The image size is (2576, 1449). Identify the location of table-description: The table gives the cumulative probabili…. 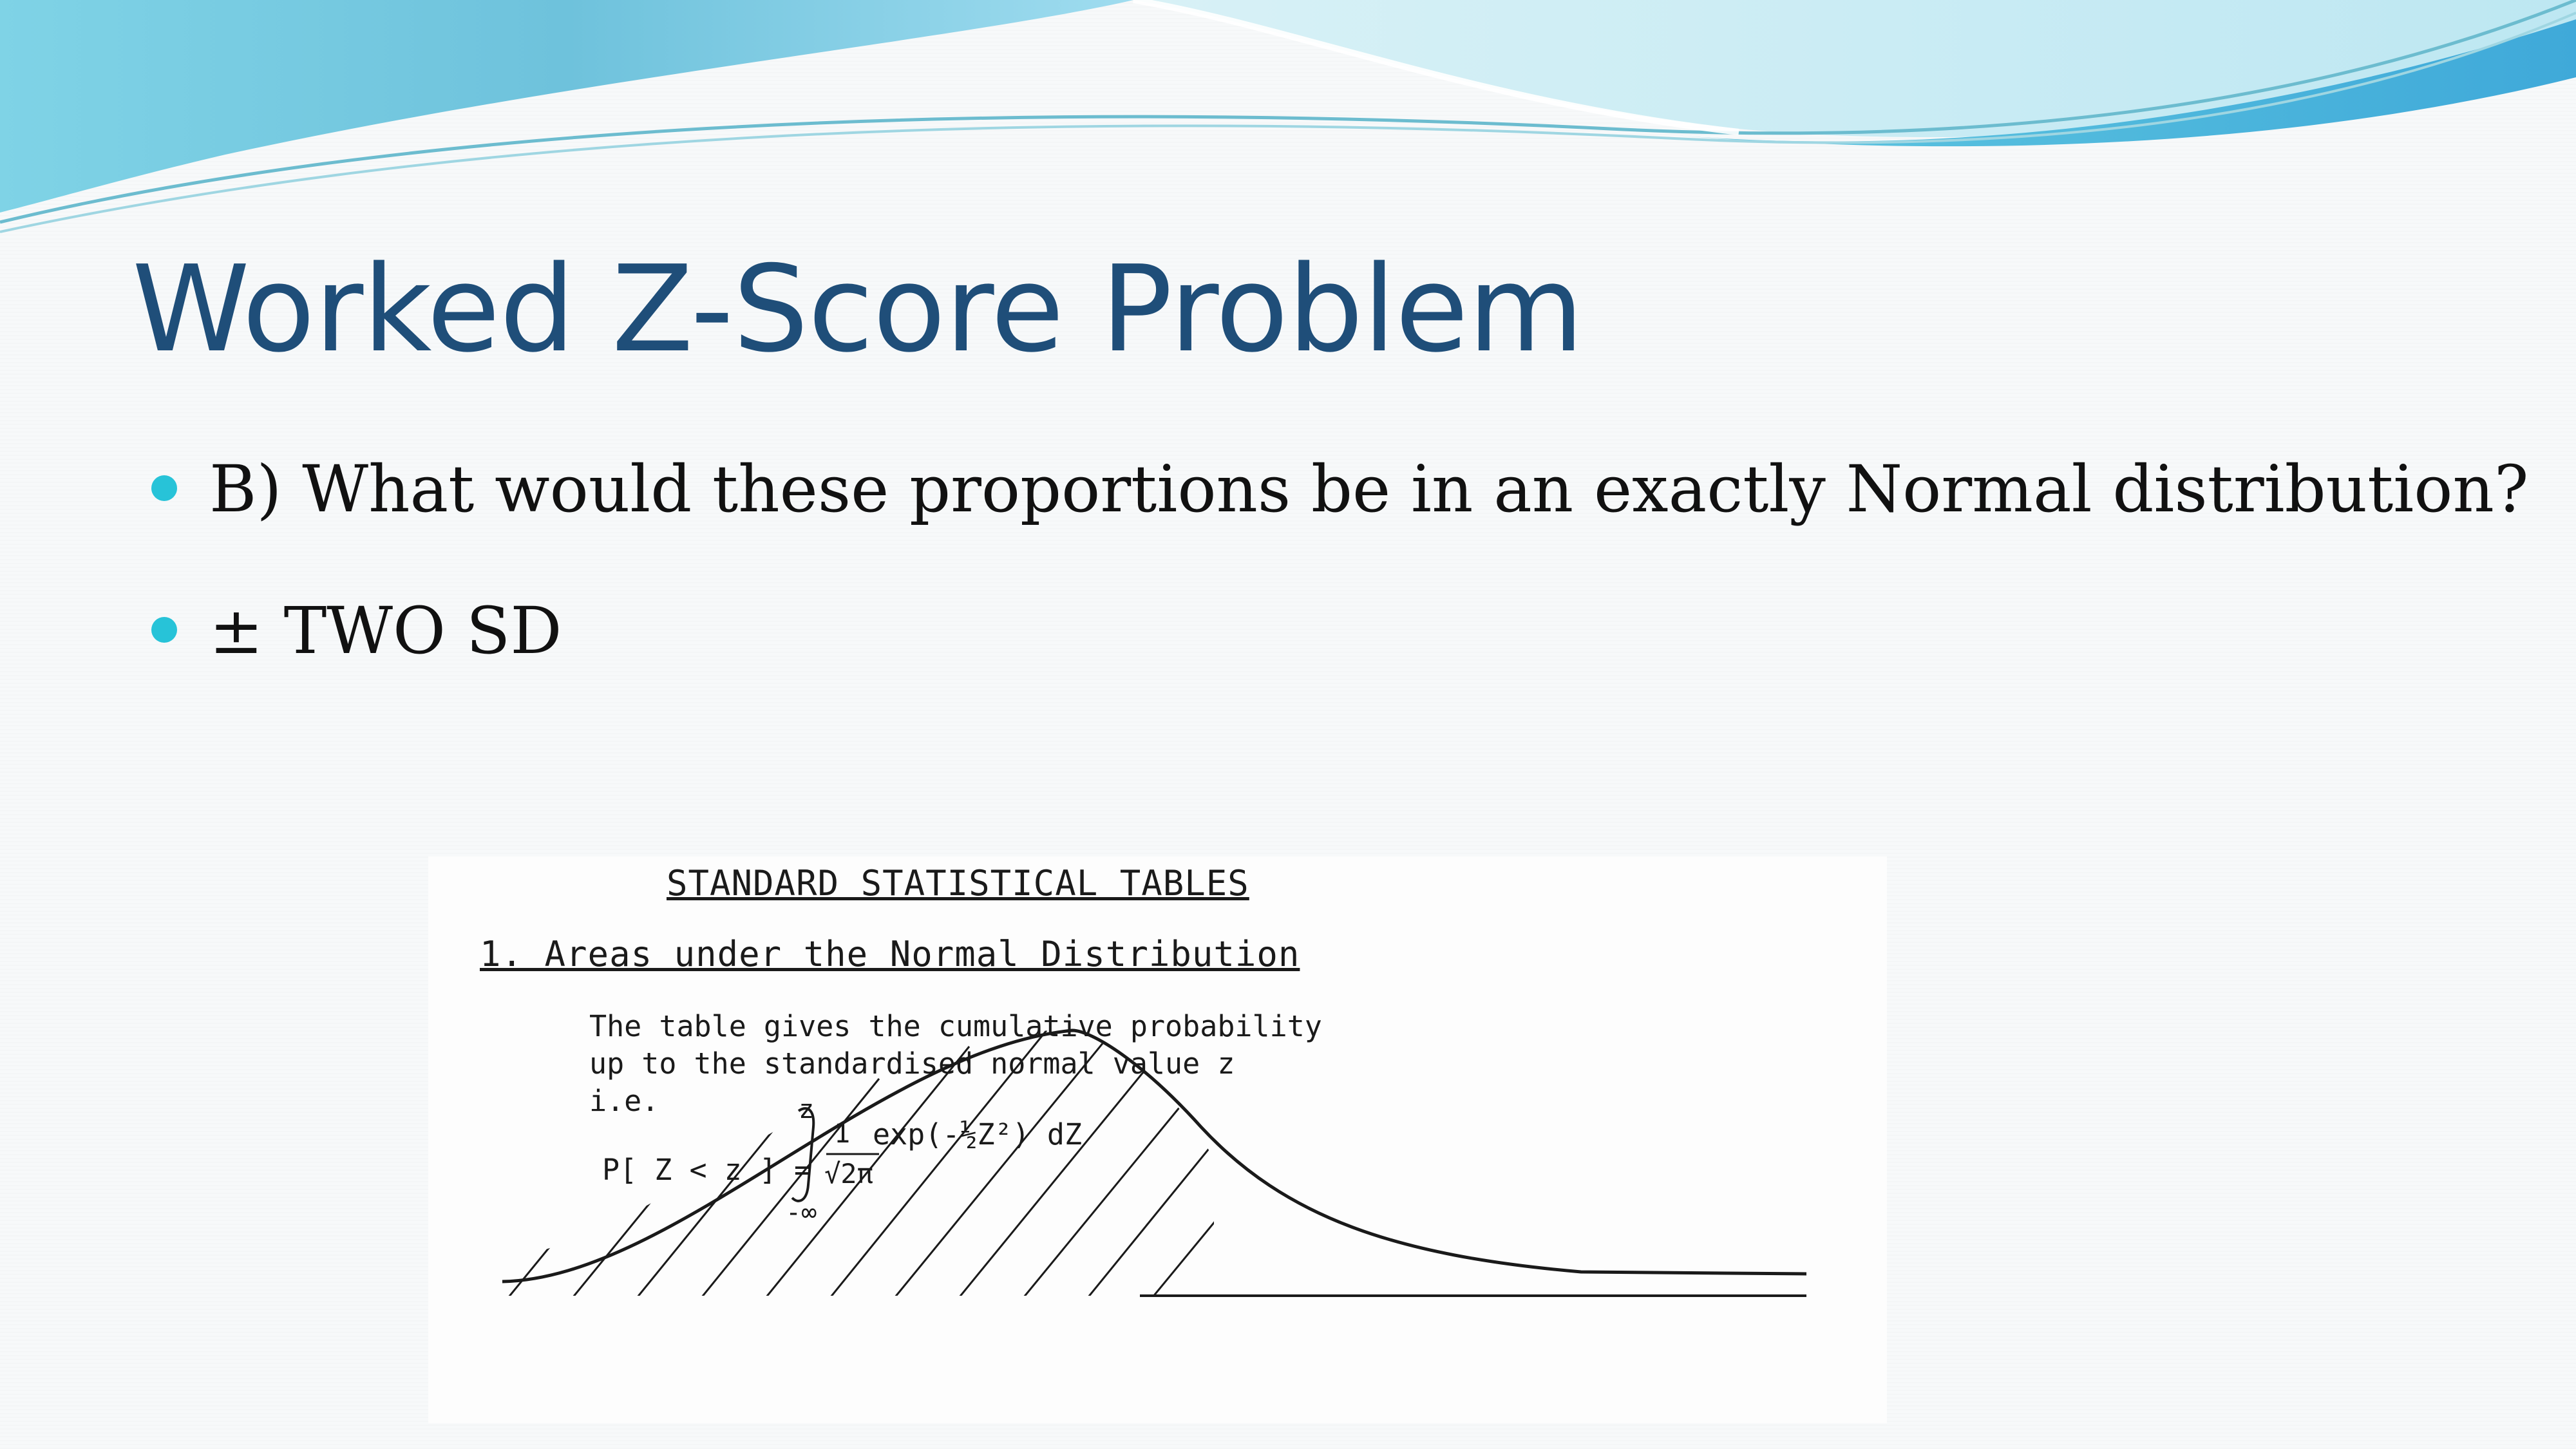
(955, 1064).